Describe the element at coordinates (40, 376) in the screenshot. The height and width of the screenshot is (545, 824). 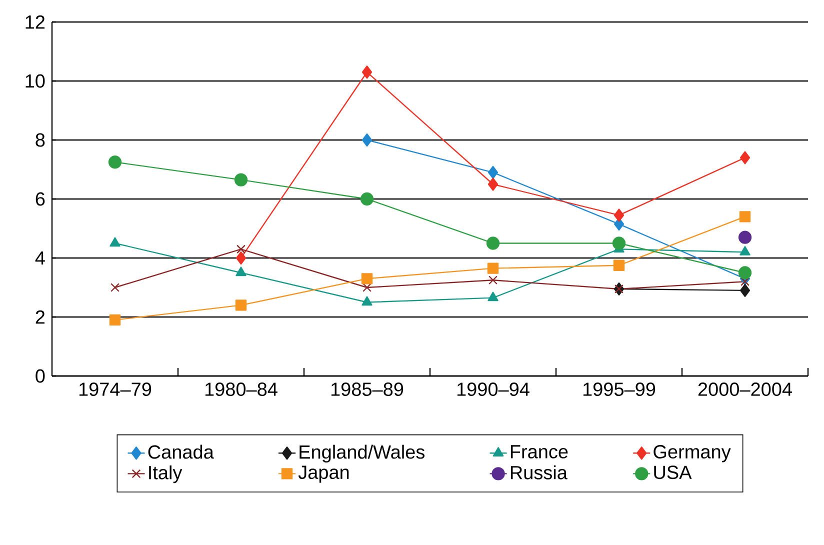
I see `y-tick-label: 0` at that location.